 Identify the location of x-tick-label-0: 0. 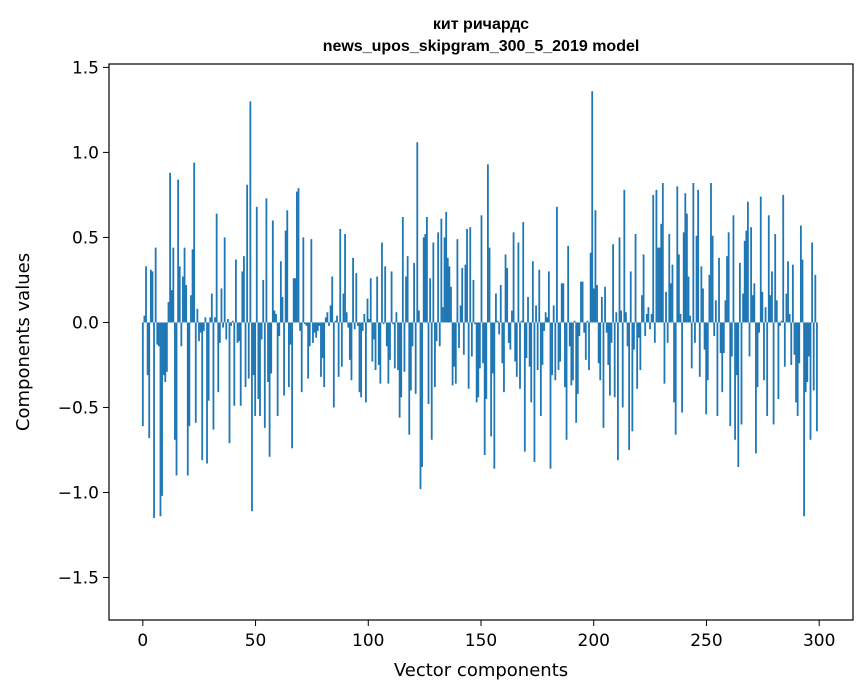
(142, 641).